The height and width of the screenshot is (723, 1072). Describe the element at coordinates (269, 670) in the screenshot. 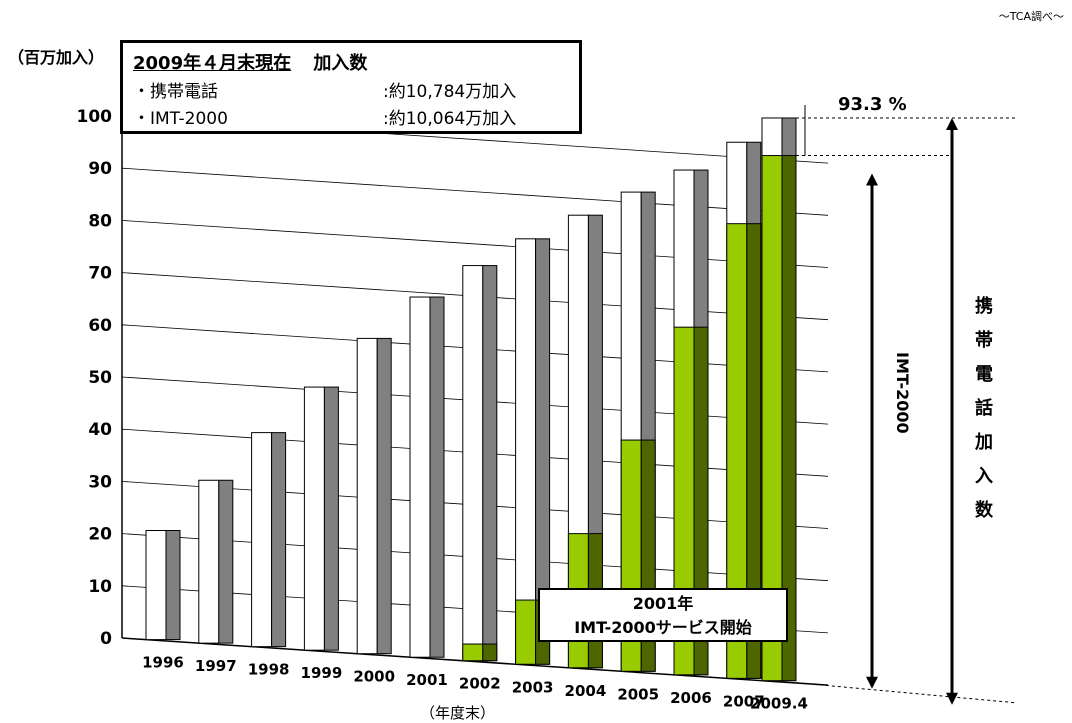

I see `x-tick-label: 1998` at that location.